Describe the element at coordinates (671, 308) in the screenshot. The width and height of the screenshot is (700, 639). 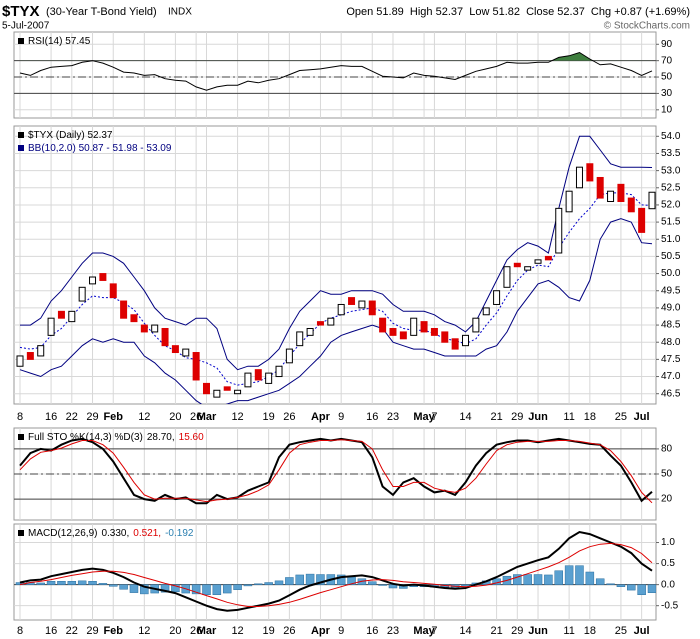
I see `y-tick-label: 49.0` at that location.